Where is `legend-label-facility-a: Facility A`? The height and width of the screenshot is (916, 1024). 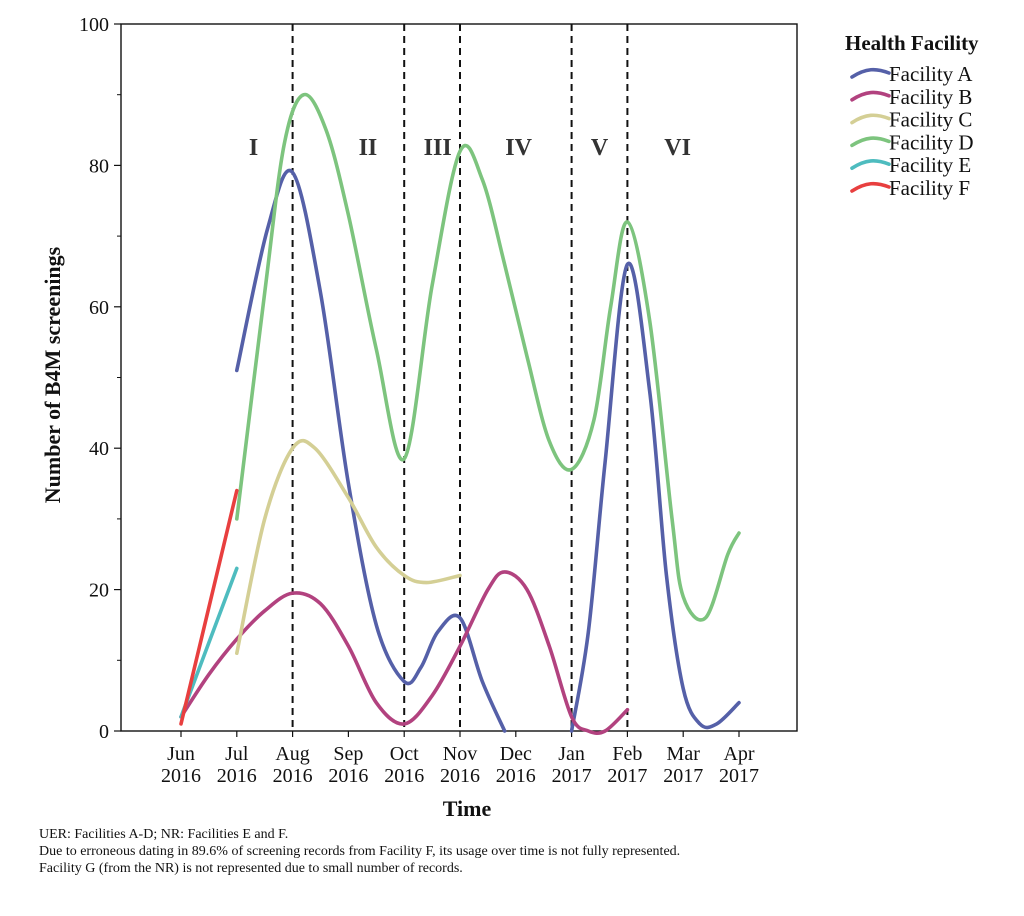
legend-label-facility-a: Facility A is located at coordinates (931, 74).